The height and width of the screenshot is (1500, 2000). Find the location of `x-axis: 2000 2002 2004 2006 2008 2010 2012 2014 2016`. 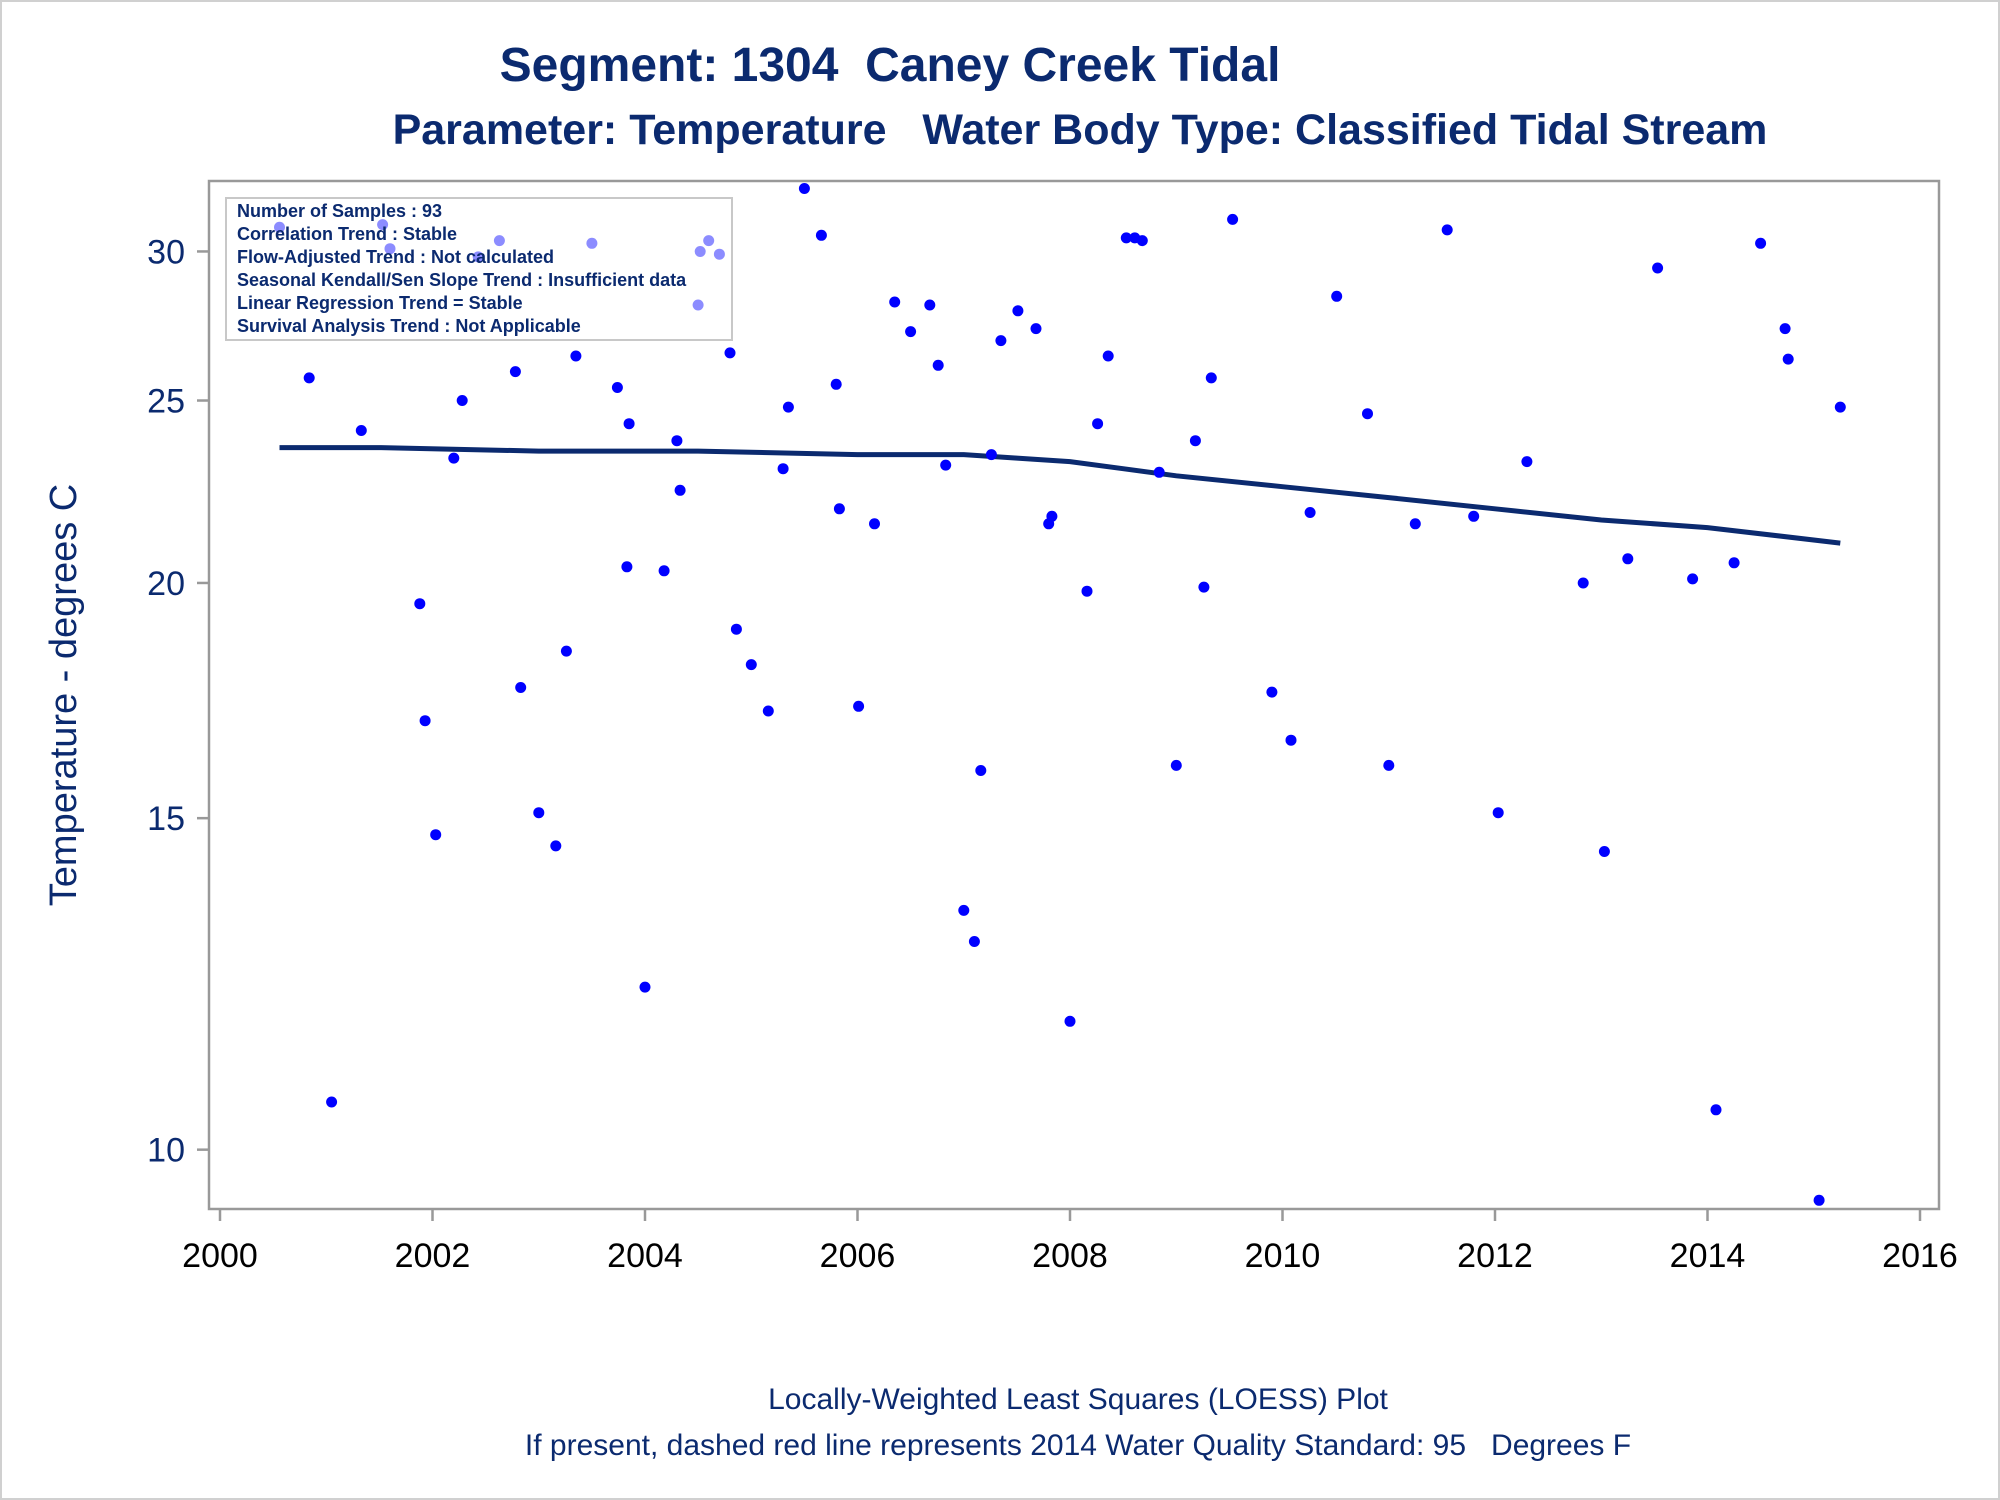

x-axis: 2000 2002 2004 2006 2008 2010 2012 2014 2016 is located at coordinates (1070, 1242).